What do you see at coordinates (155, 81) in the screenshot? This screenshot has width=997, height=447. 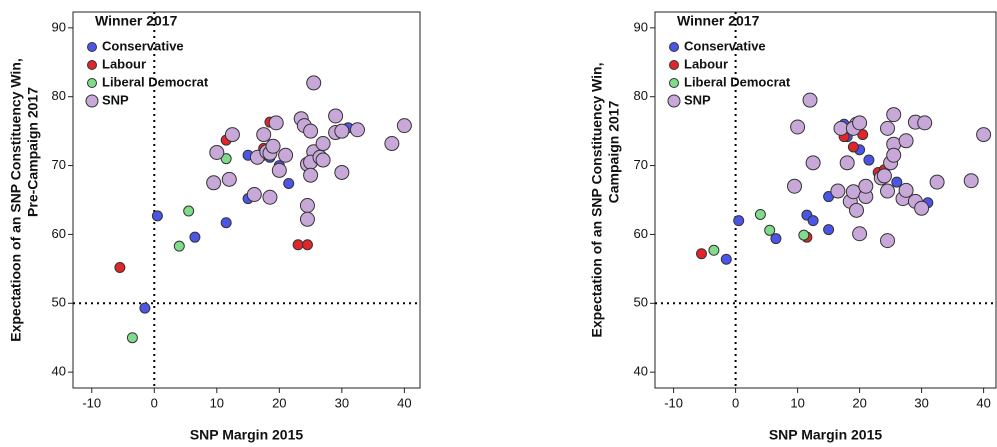 I see `legend-label: Liberal Democrat` at bounding box center [155, 81].